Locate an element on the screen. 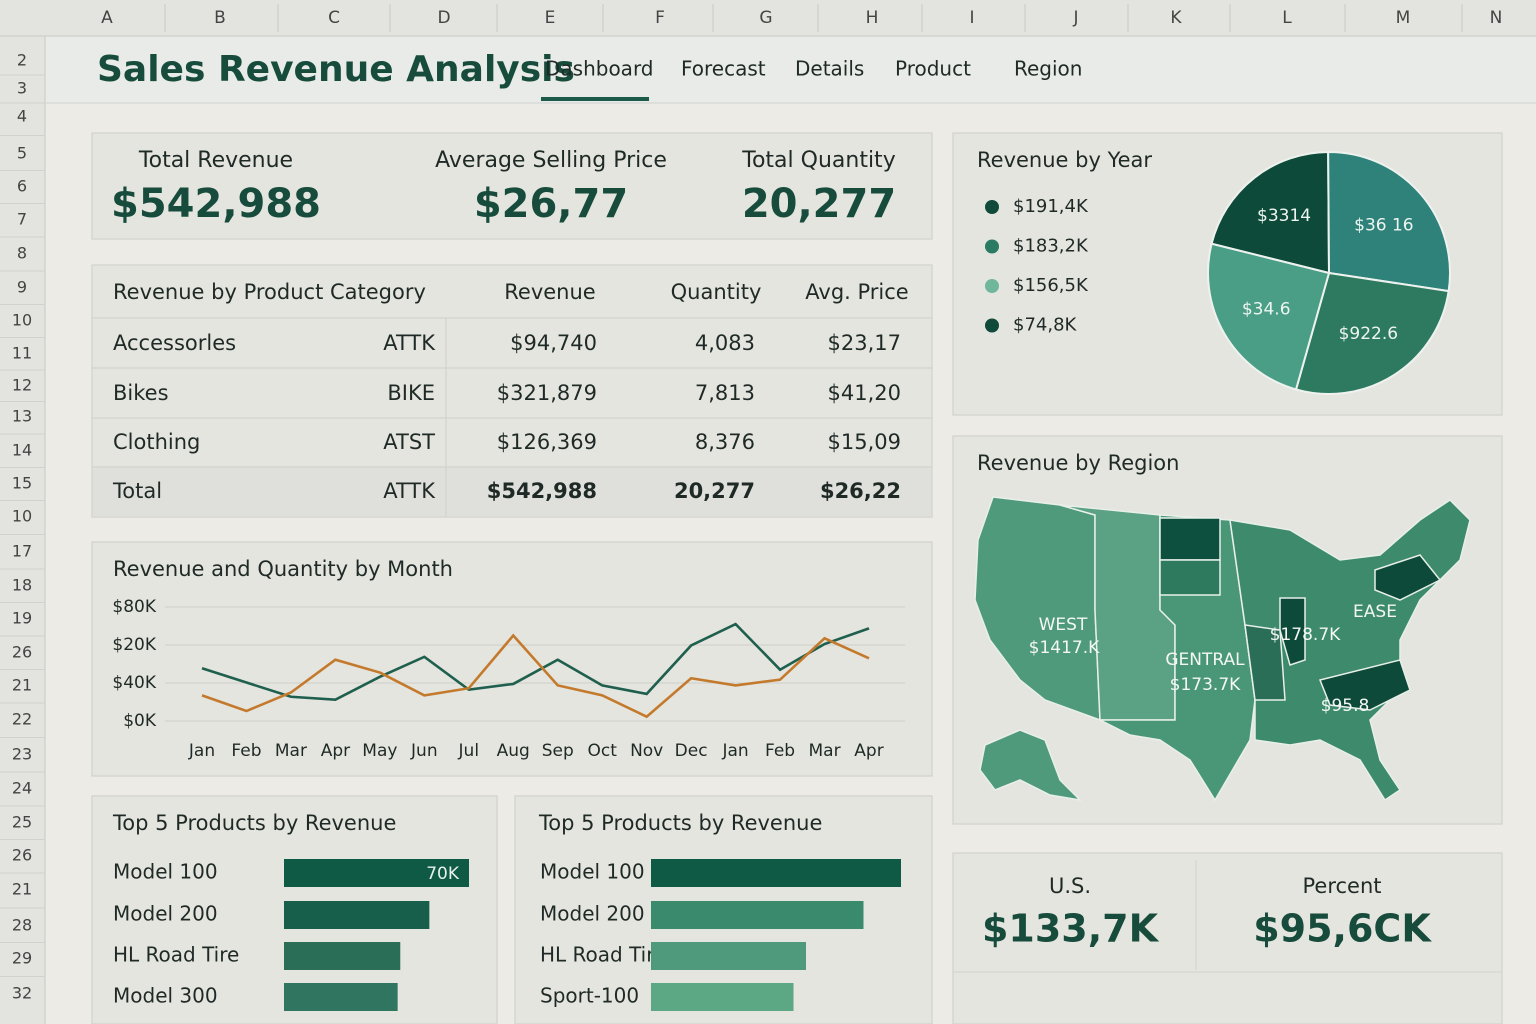  x-tick-label: Jan is located at coordinates (201, 751).